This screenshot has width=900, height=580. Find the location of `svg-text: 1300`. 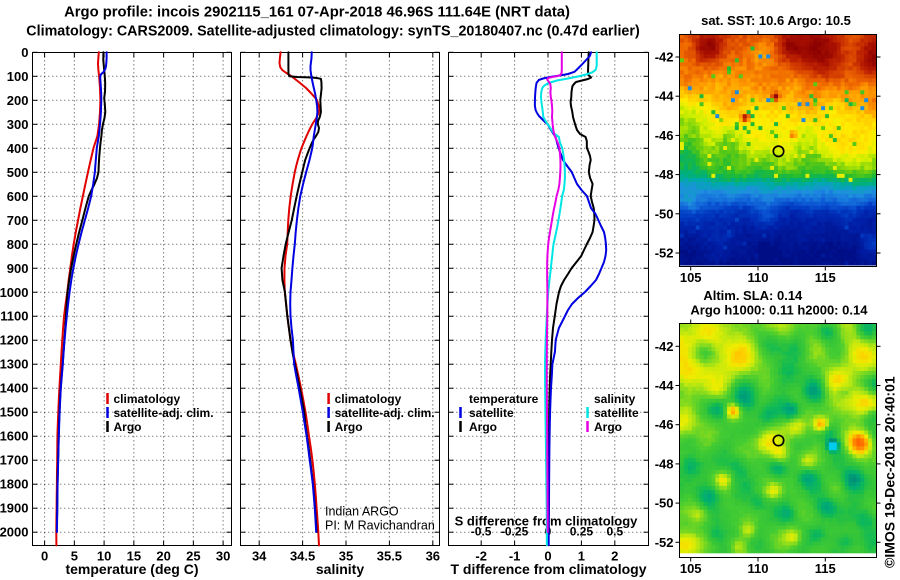

svg-text: 1300 is located at coordinates (14, 364).